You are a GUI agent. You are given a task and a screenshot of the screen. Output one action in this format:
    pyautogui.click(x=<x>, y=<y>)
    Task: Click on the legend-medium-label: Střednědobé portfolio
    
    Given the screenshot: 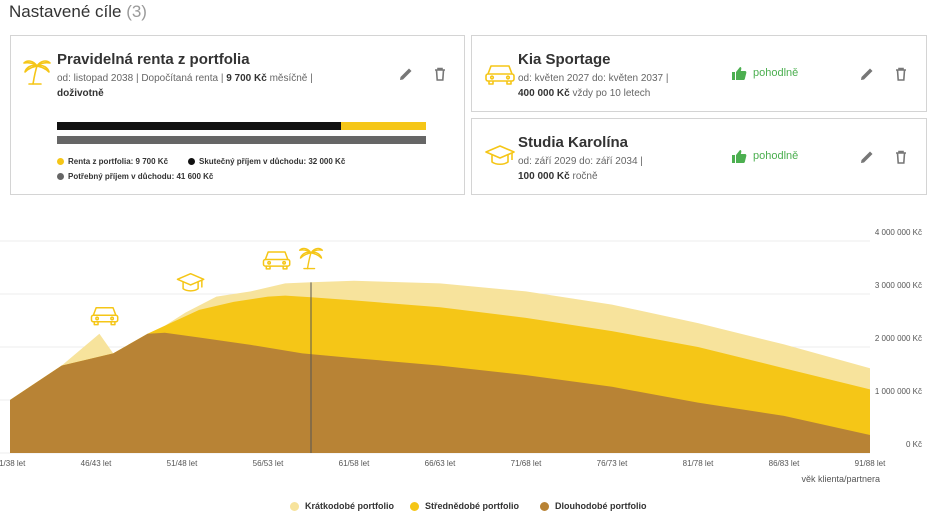 What is the action you would take?
    pyautogui.click(x=472, y=506)
    